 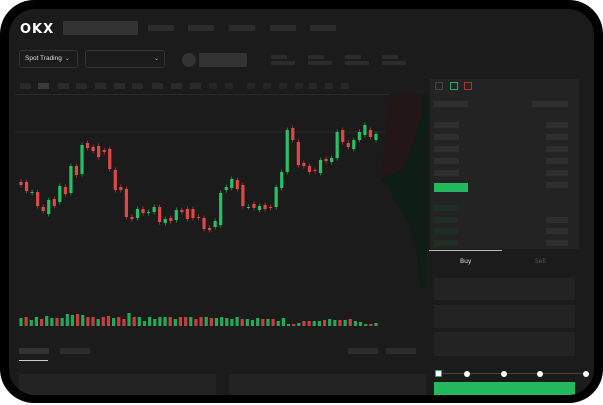 What do you see at coordinates (504, 344) in the screenshot?
I see `total-input` at bounding box center [504, 344].